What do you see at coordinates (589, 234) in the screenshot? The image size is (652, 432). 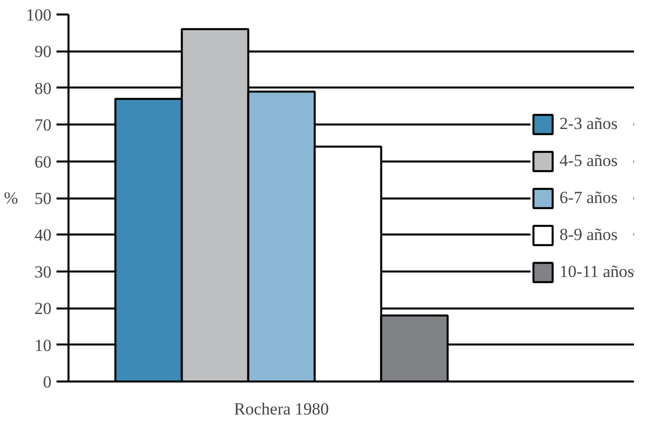 I see `legend-label: 8-9 años` at bounding box center [589, 234].